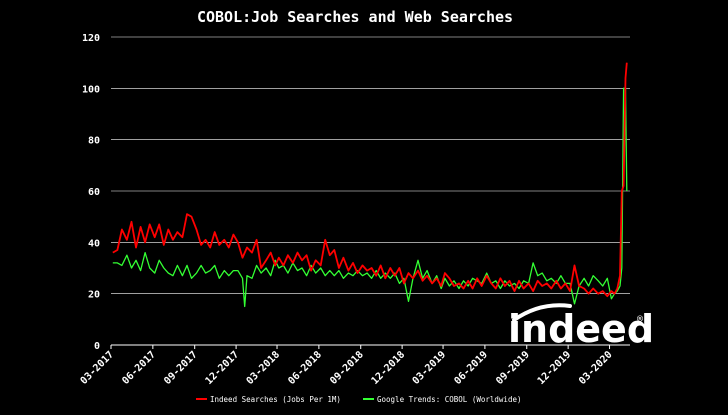 This screenshot has height=415, width=728. Describe the element at coordinates (98, 368) in the screenshot. I see `x-tick-label: 03-2017` at that location.